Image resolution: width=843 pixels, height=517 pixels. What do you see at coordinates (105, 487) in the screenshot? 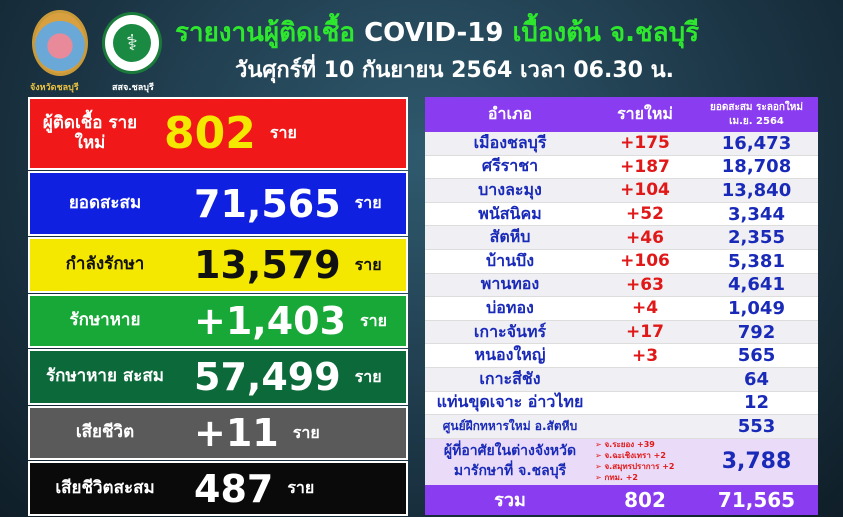
I see `stat-label: เสียชีวิตสะสม` at bounding box center [105, 487].